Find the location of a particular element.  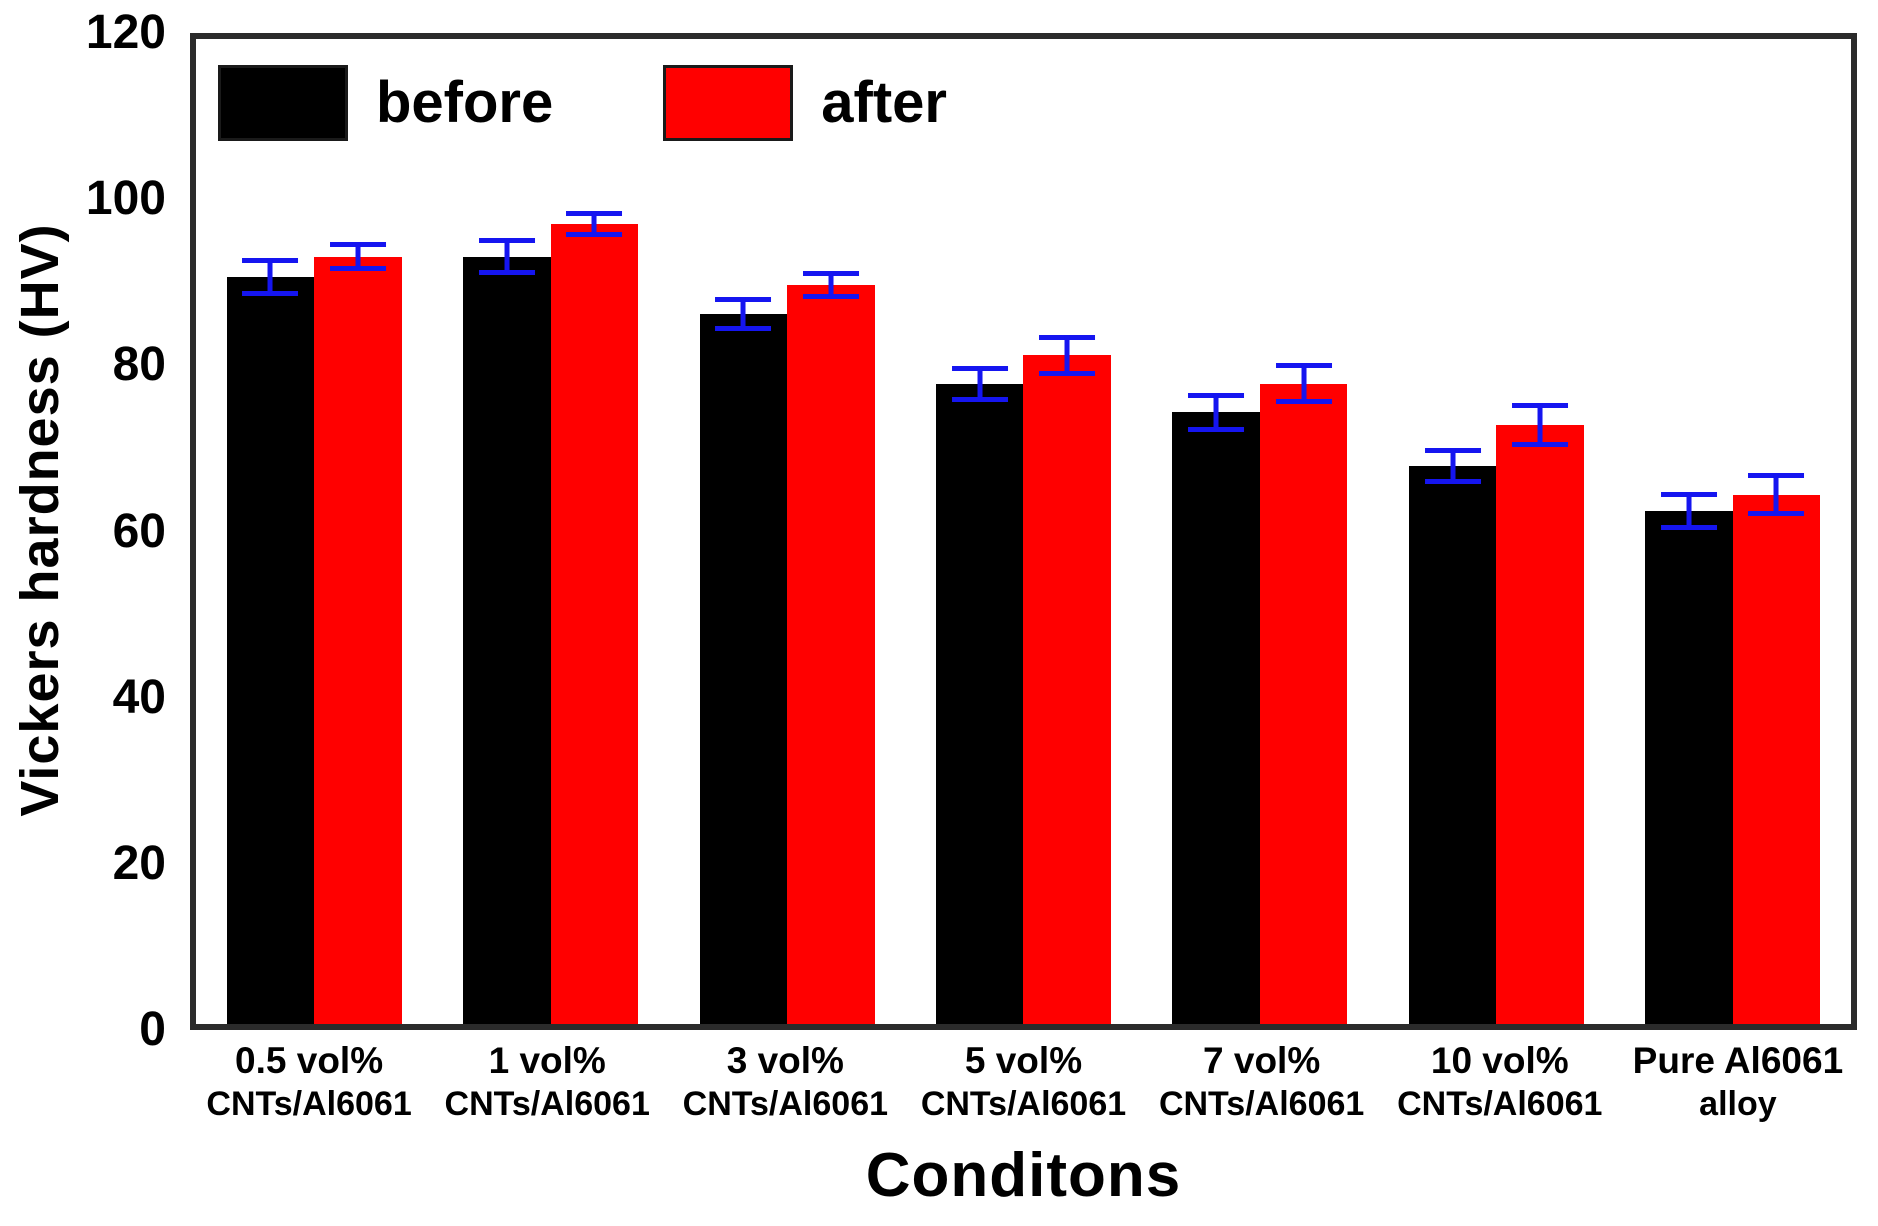

y-axis-ticks: 0 20 40 60 80 100 120 is located at coordinates (90, 531).